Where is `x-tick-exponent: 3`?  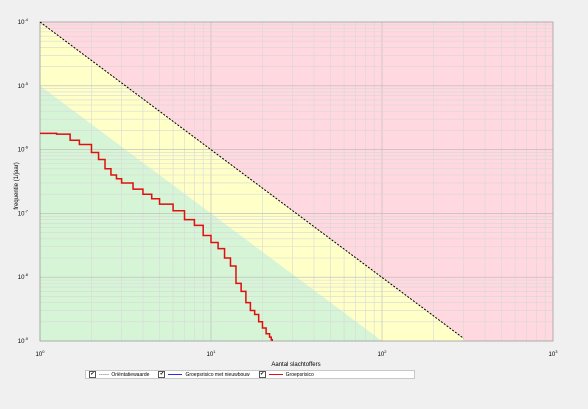
x-tick-exponent: 3 is located at coordinates (556, 351).